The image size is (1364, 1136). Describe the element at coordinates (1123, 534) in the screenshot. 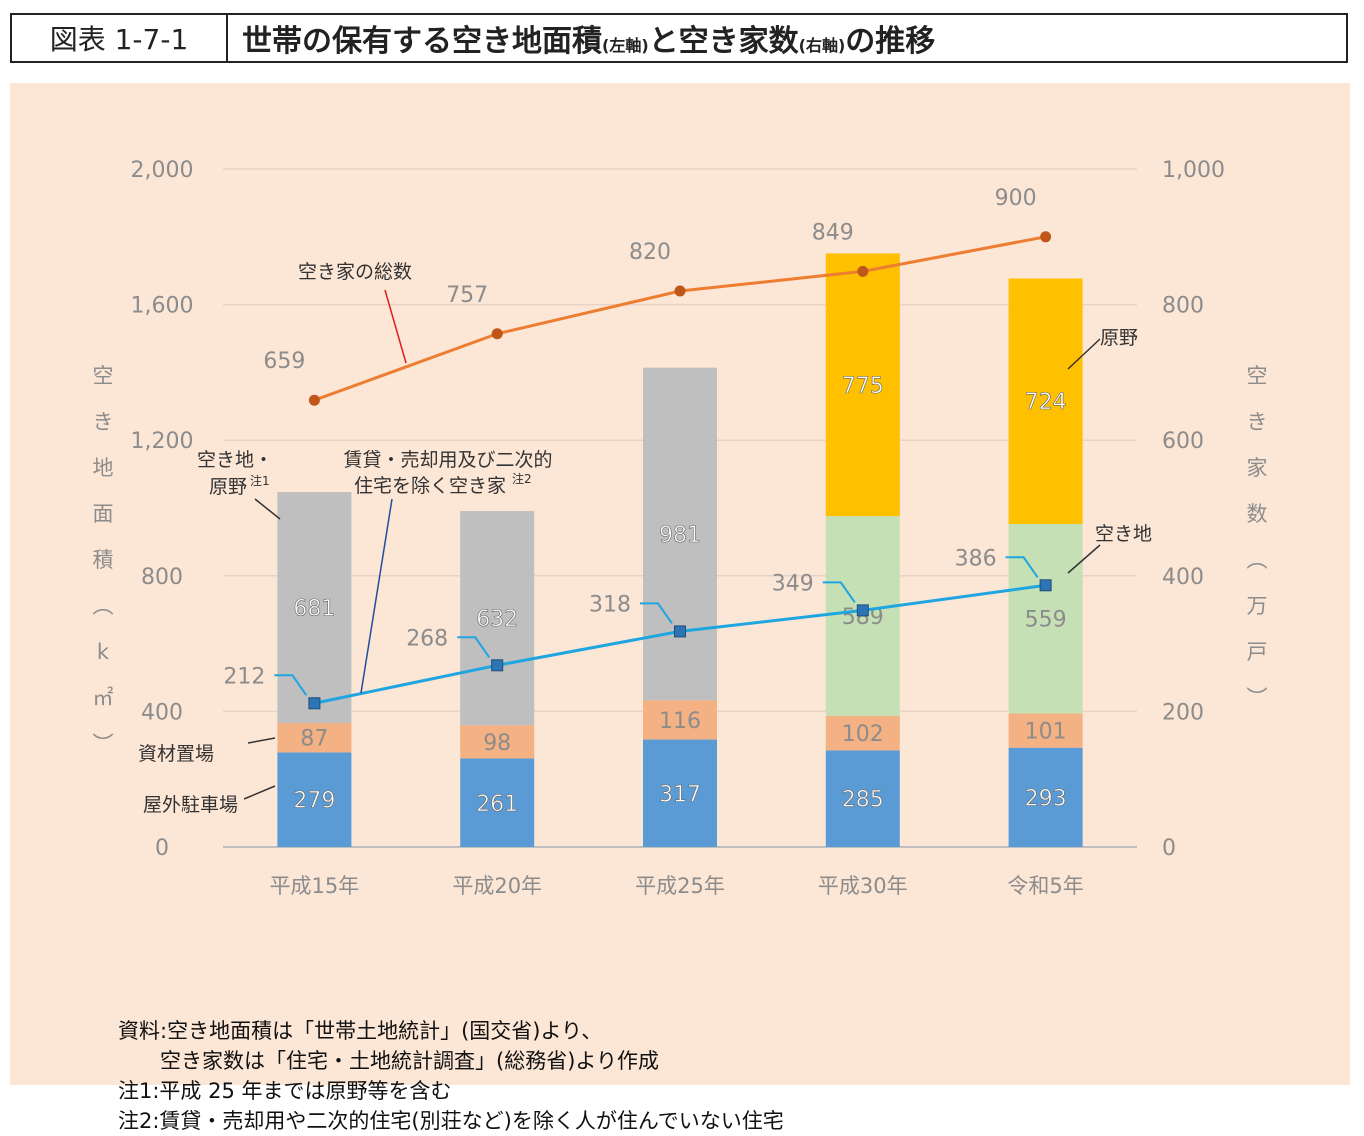

I see `annotation-vacant-land: 空き地` at that location.